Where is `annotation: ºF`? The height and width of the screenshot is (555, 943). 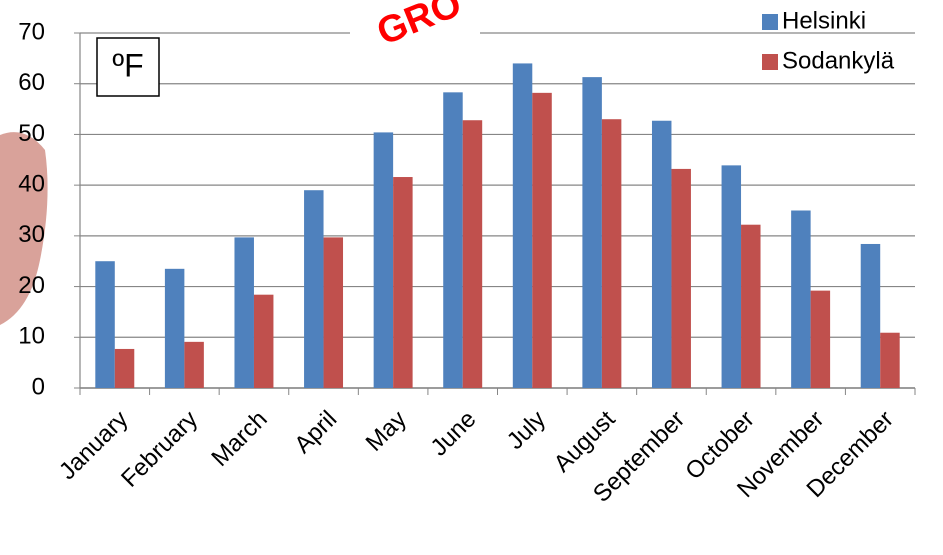
annotation: ºF is located at coordinates (127, 65).